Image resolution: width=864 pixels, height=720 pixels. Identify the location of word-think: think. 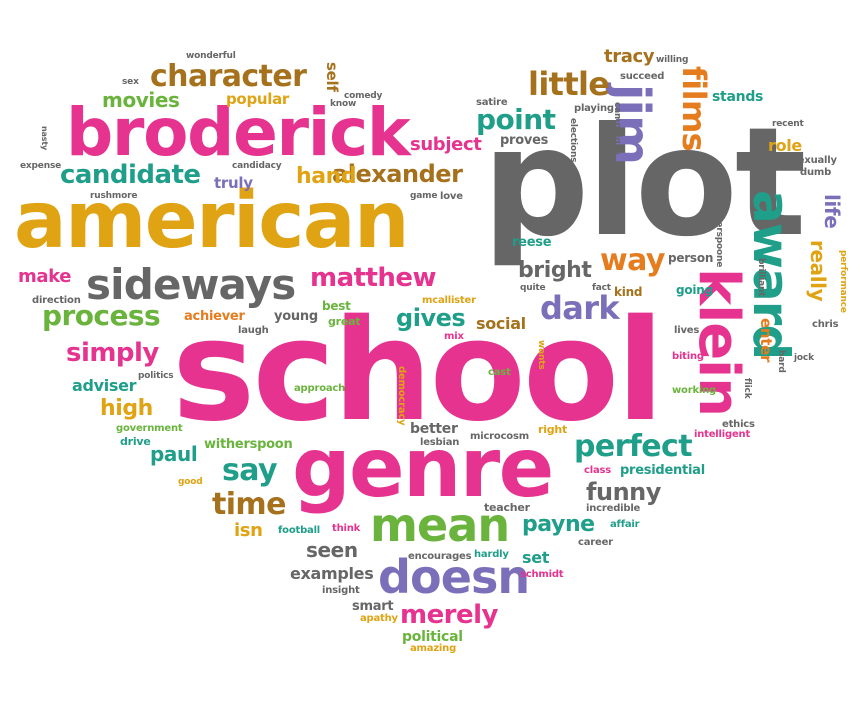
(346, 528).